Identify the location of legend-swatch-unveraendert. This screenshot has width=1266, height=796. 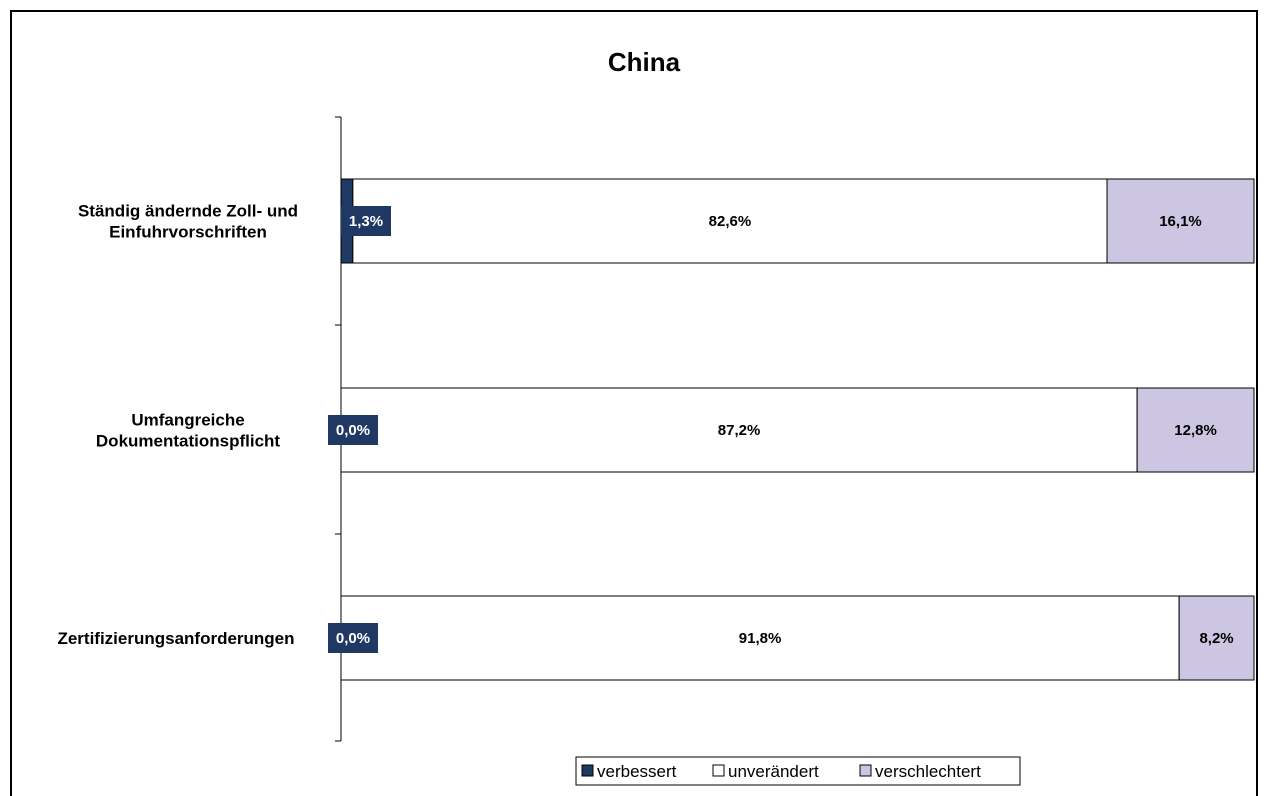
(718, 770).